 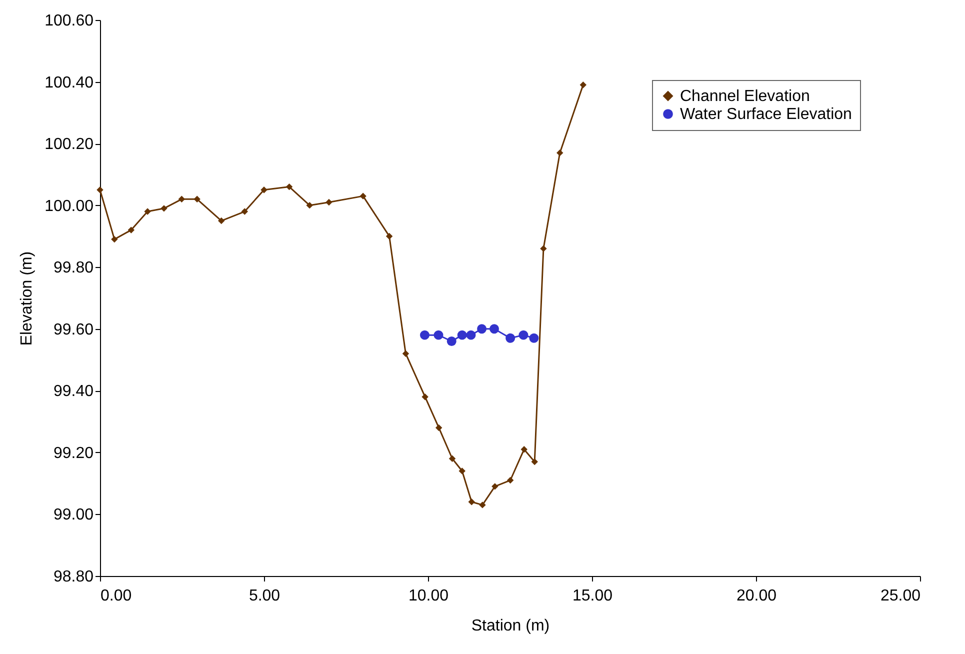 I want to click on x-tick-label: 25.00, so click(x=900, y=596).